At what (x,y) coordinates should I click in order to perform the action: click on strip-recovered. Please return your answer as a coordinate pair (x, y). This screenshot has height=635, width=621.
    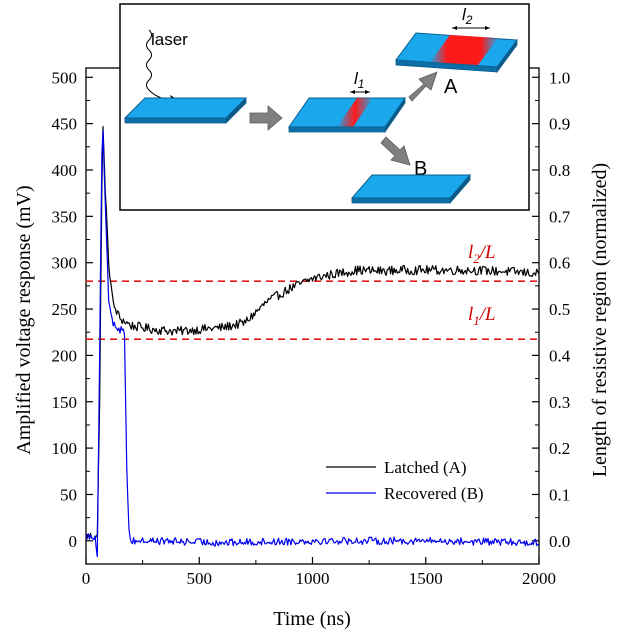
    Looking at the image, I should click on (411, 189).